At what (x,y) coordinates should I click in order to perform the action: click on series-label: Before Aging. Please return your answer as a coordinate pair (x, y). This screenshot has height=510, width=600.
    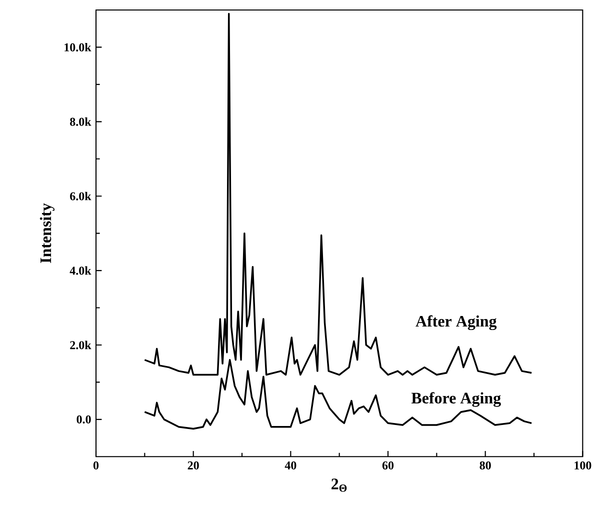
    Looking at the image, I should click on (456, 399).